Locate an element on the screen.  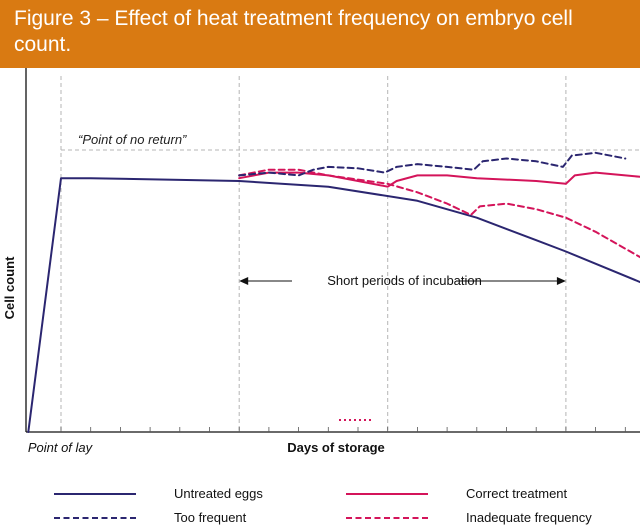
annotation-arrowhead-left is located at coordinates (244, 281).